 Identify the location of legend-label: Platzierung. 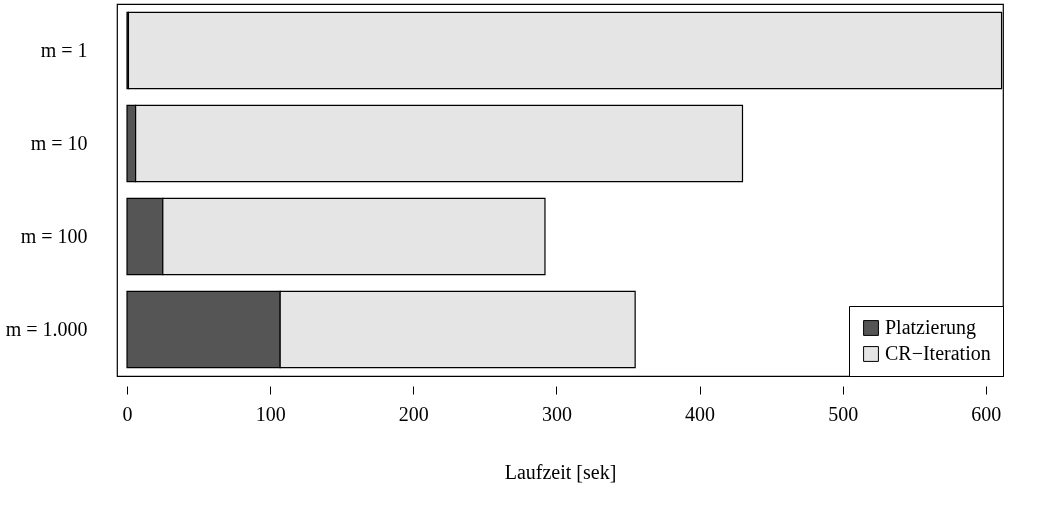
(931, 327).